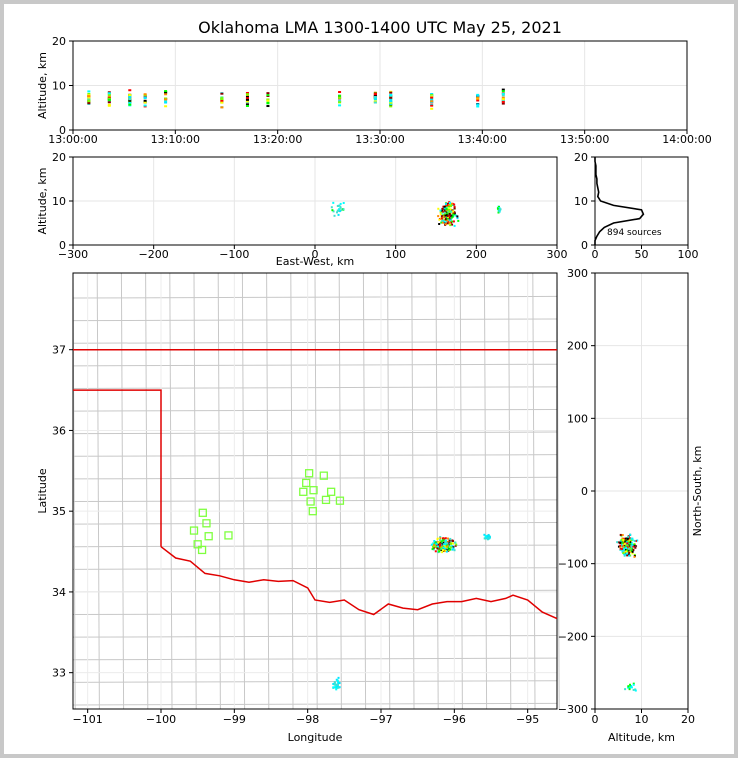  Describe the element at coordinates (636, 206) in the screenshot. I see `altitude-histogram-panel: 0 50 100 0 10 20 894 sources` at that location.